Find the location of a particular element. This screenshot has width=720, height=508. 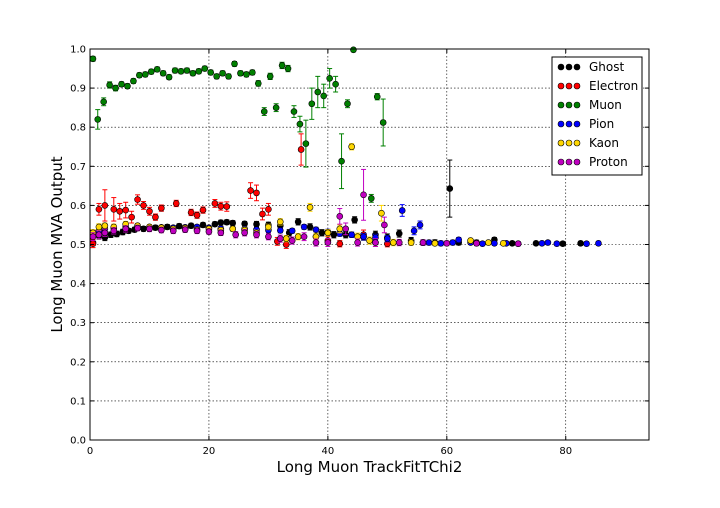

y-tick-label: 0.9 is located at coordinates (78, 89).